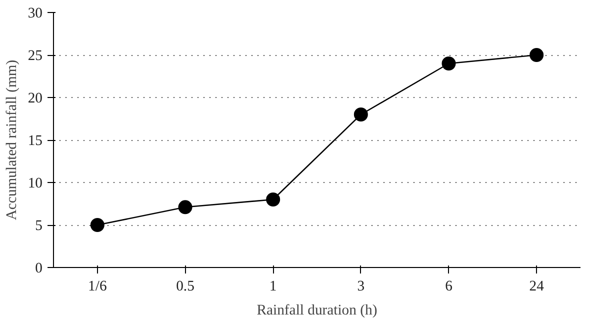 Image resolution: width=600 pixels, height=321 pixels. Describe the element at coordinates (361, 286) in the screenshot. I see `x-tick-label: 3` at that location.